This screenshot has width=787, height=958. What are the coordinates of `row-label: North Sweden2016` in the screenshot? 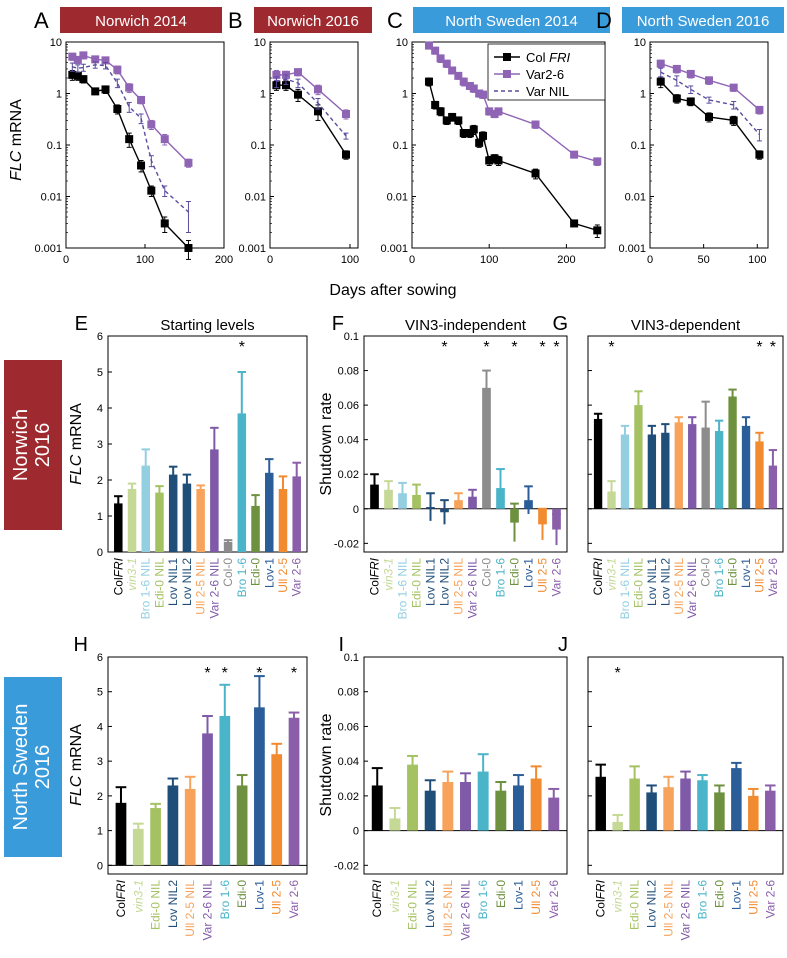 It's located at (32, 767).